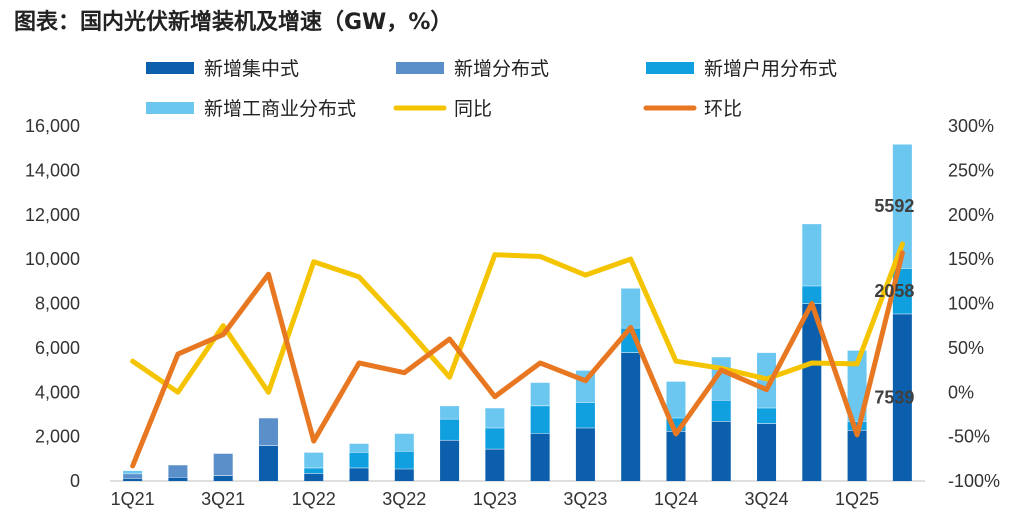  What do you see at coordinates (52, 126) in the screenshot?
I see `y-left-tick-label: 16,000` at bounding box center [52, 126].